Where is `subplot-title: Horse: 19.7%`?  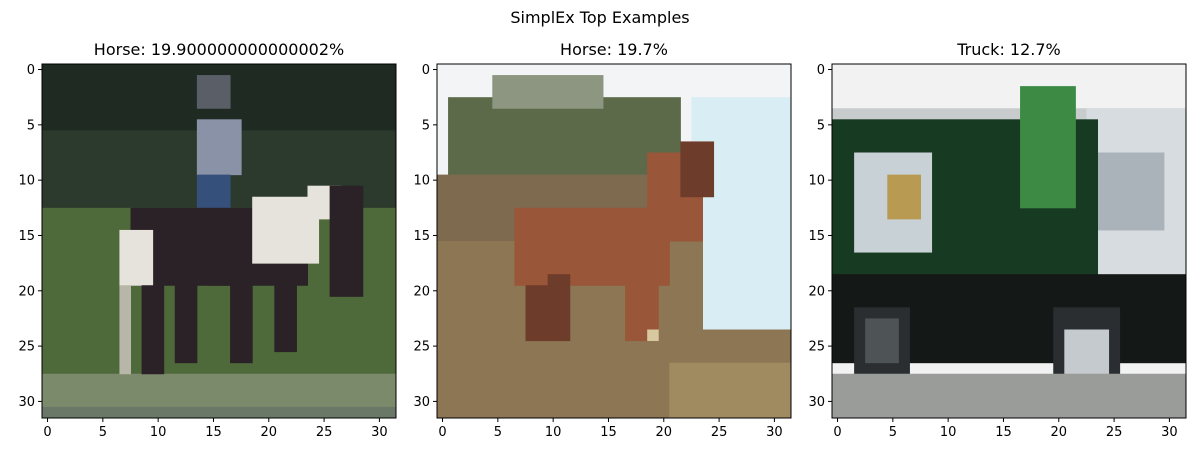
subplot-title: Horse: 19.7% is located at coordinates (614, 49).